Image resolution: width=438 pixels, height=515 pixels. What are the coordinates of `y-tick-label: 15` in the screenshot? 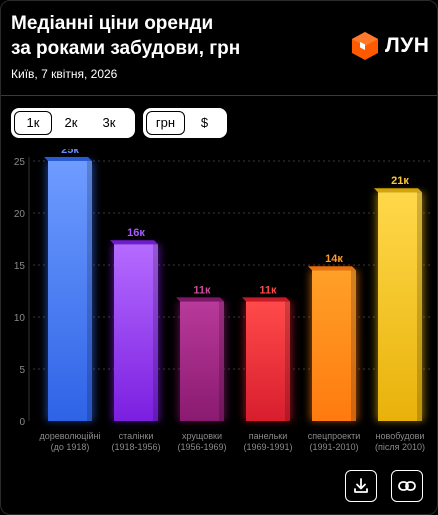 It's located at (20, 266).